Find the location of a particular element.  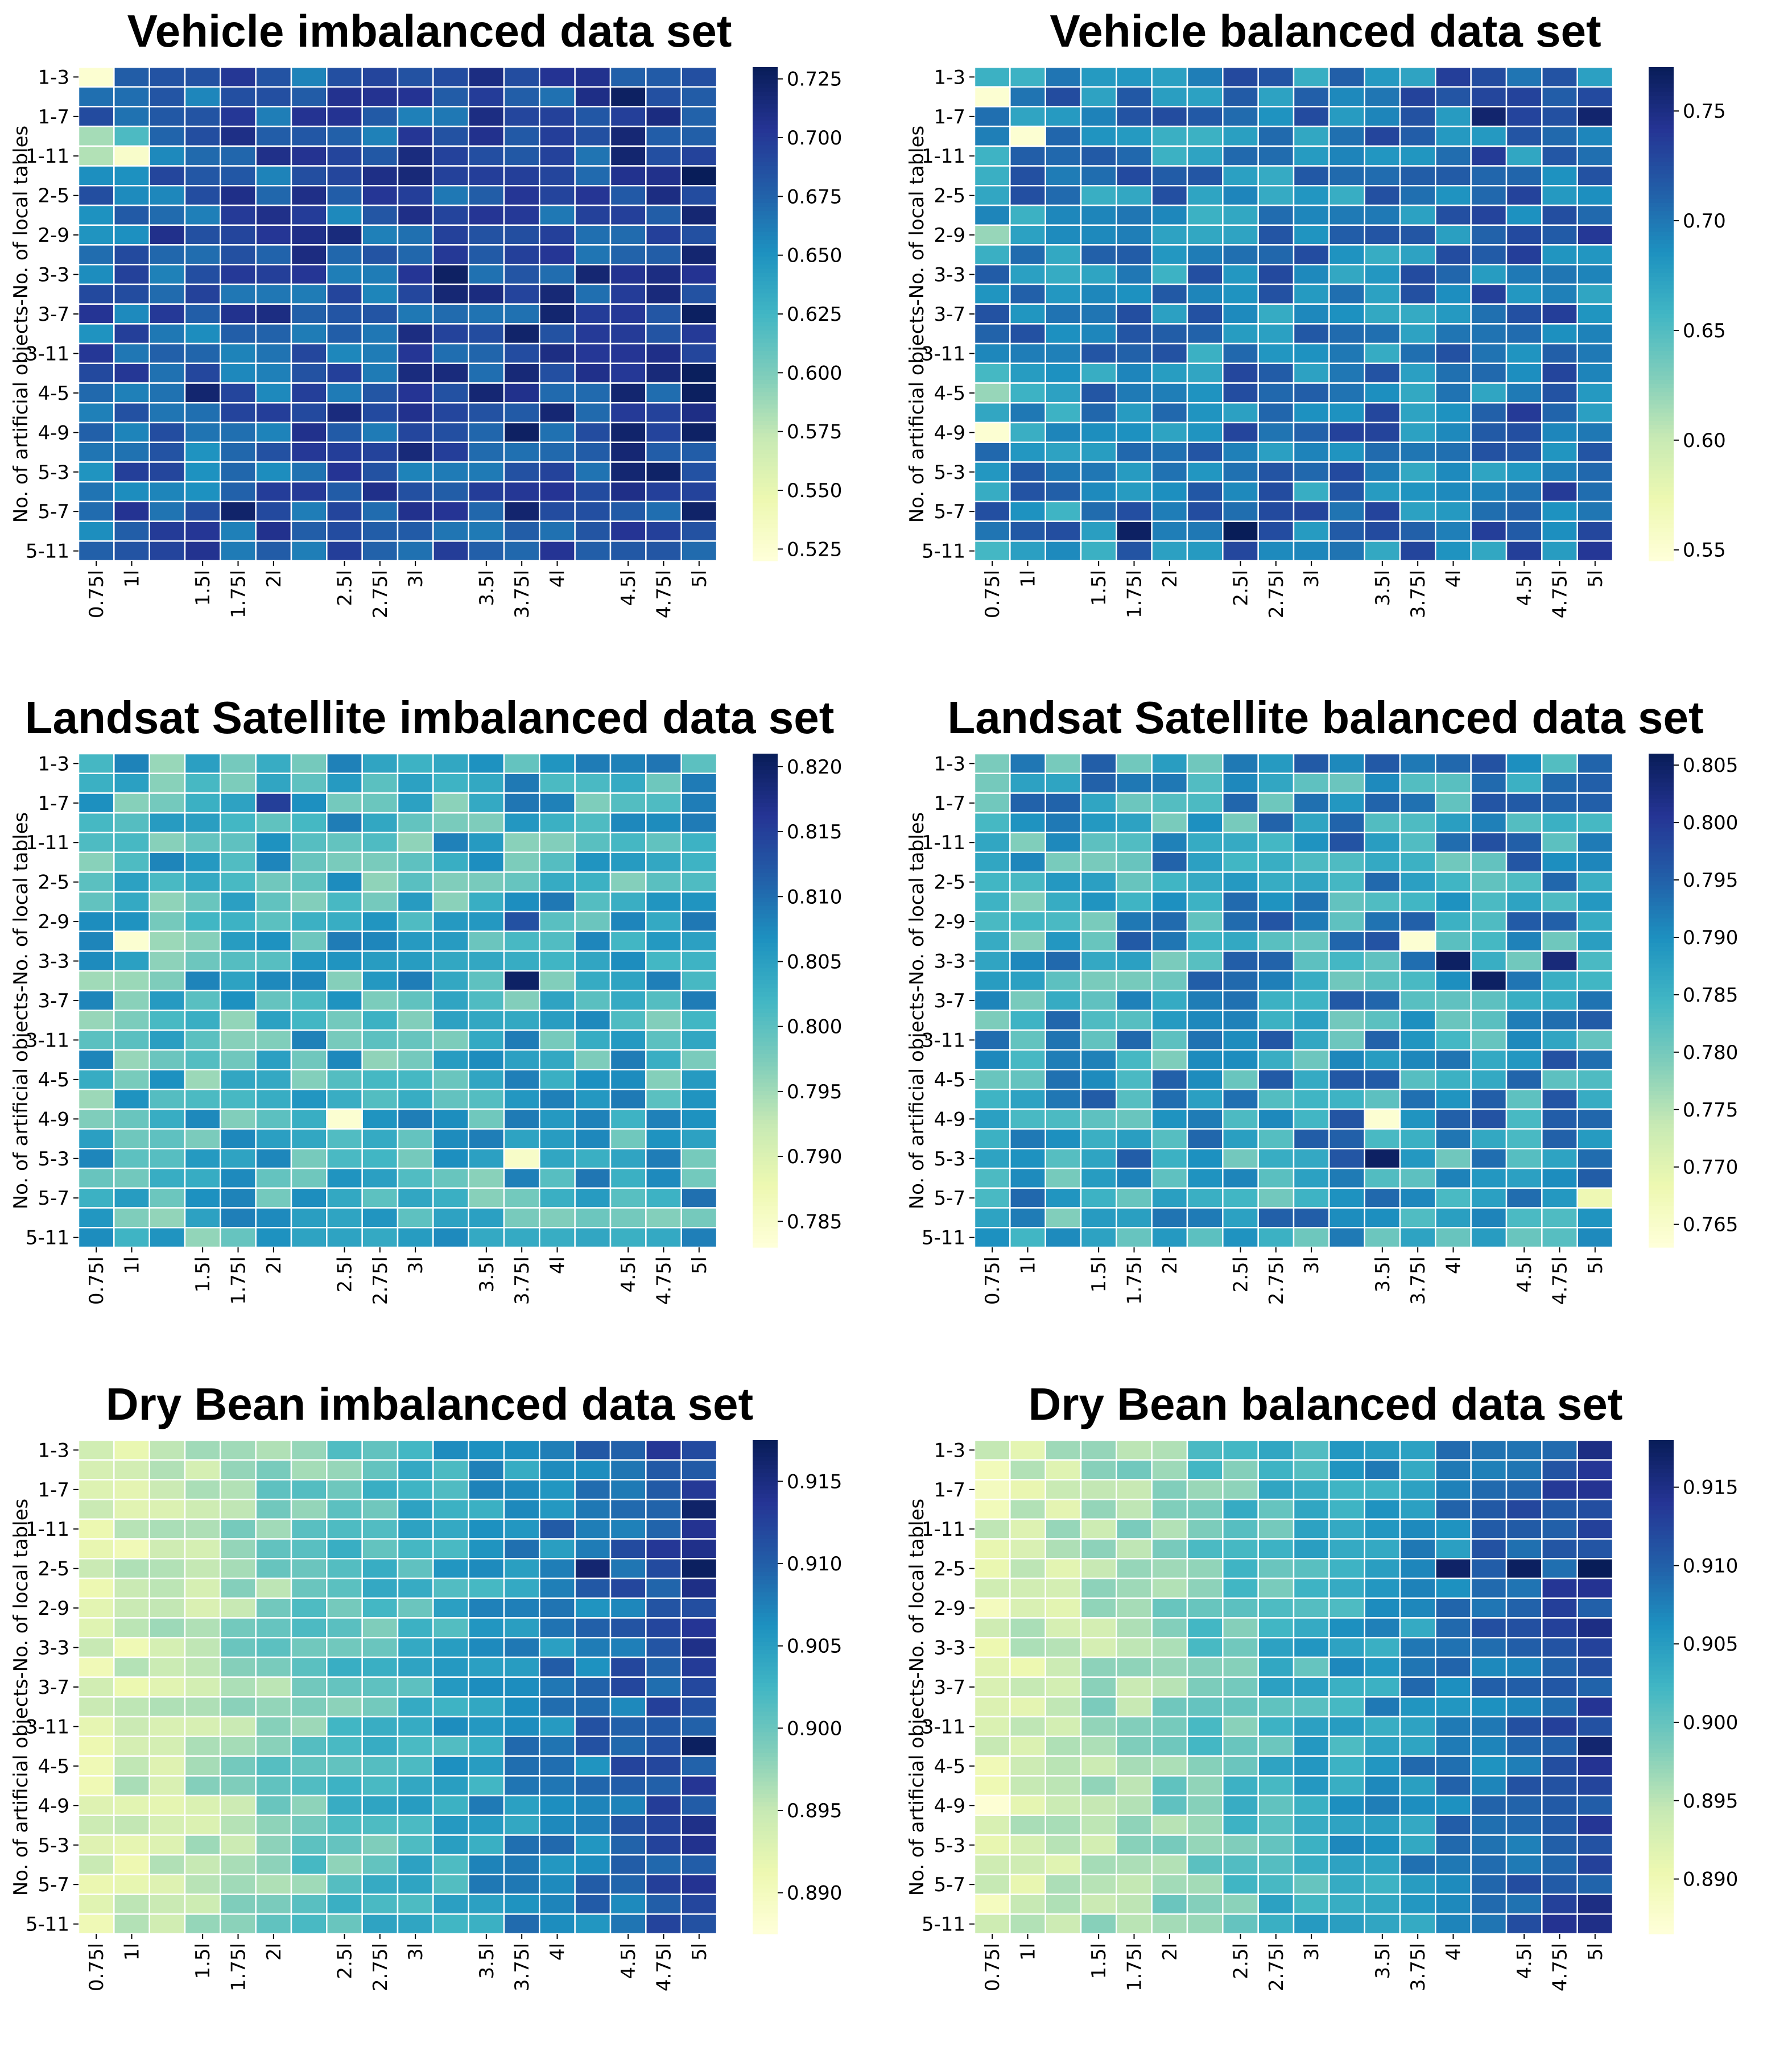

heatmap-cell-5-7-3.25l is located at coordinates (450, 512).